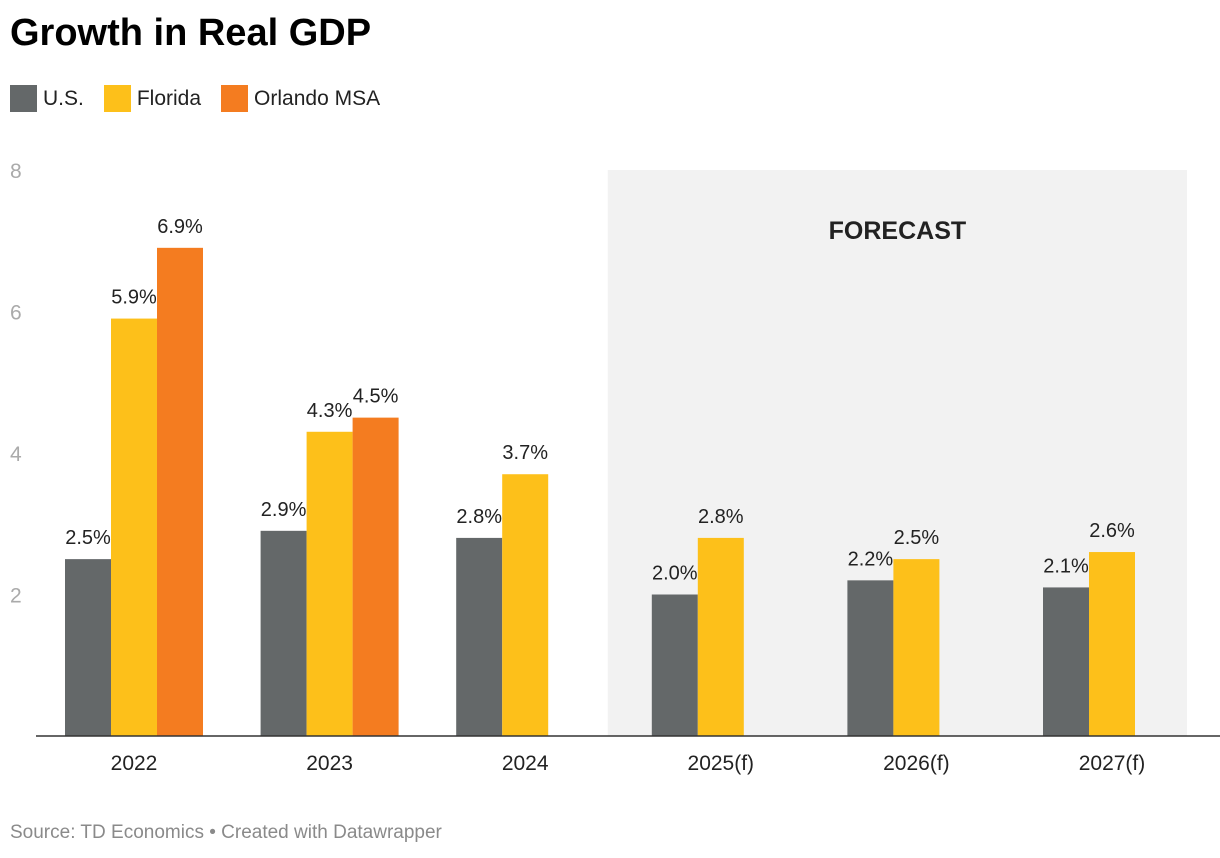  I want to click on bar-u-s--2022, so click(88, 647).